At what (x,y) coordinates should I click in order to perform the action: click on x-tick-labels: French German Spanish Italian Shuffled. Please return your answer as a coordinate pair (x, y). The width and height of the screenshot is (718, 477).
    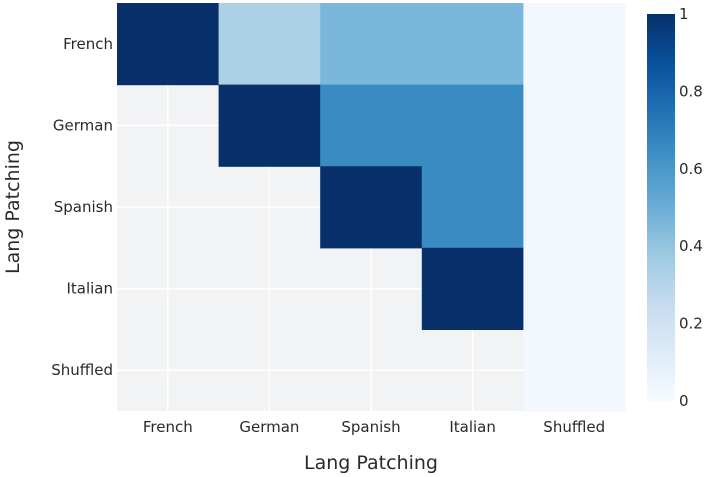
    Looking at the image, I should click on (374, 427).